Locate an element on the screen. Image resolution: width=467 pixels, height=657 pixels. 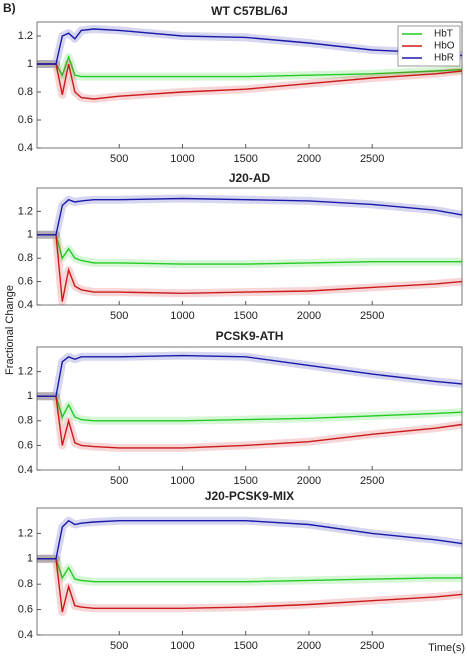
chart-title: J20-PCSK9-MIX is located at coordinates (249, 496).